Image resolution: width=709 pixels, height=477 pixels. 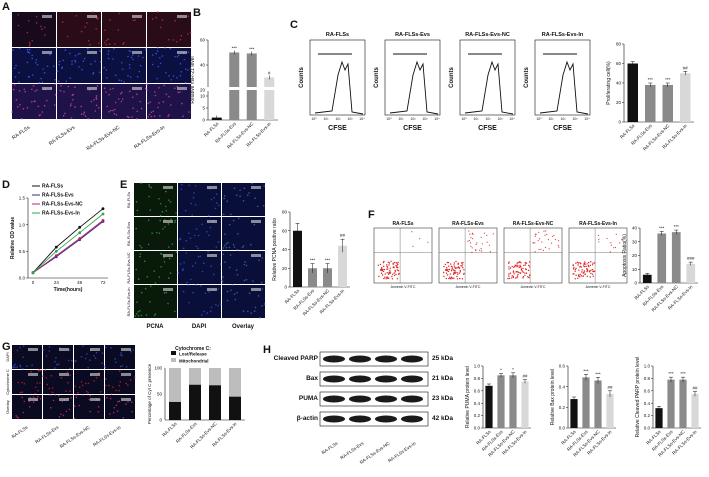 I want to click on histogram-title: RA-FLSs-Evs-In, so click(x=563, y=35).